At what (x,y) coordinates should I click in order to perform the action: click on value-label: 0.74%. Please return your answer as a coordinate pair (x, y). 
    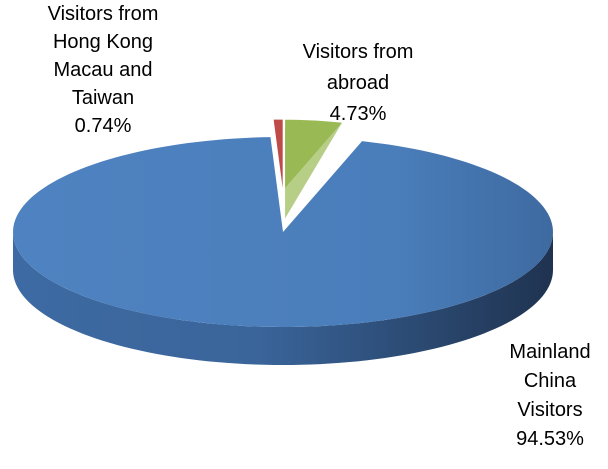
    Looking at the image, I should click on (103, 126).